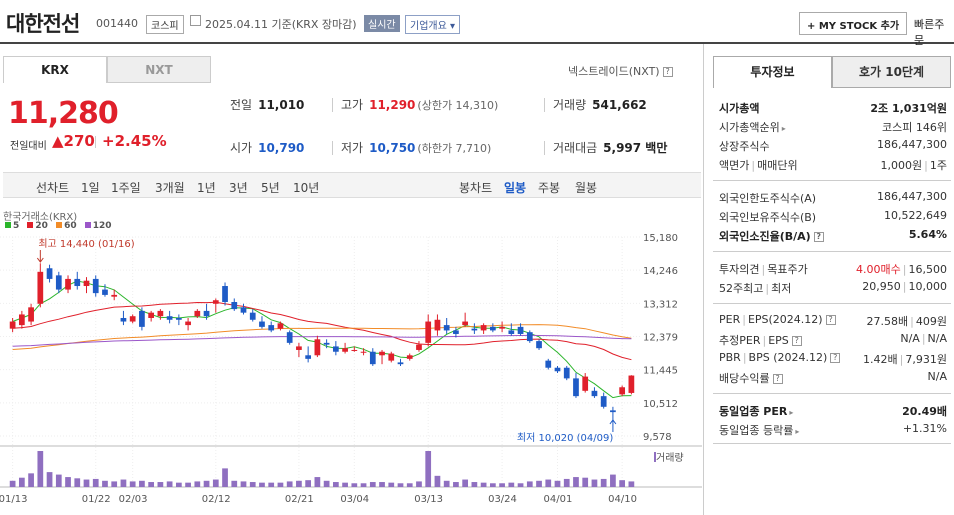 The height and width of the screenshot is (515, 954). Describe the element at coordinates (322, 337) in the screenshot. I see `ma60-line` at that location.